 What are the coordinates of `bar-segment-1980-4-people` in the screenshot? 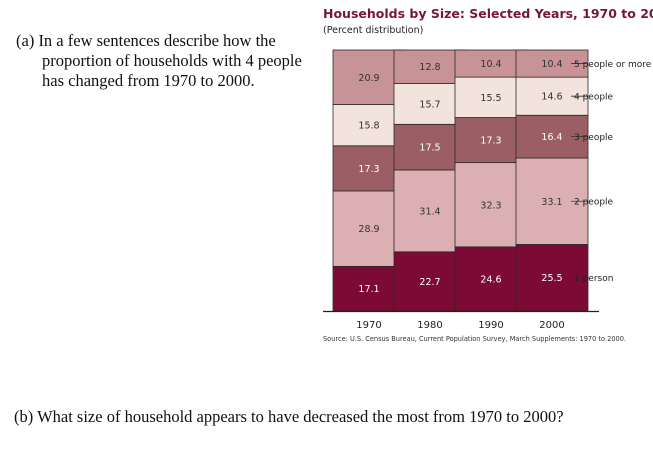 It's located at (430, 103).